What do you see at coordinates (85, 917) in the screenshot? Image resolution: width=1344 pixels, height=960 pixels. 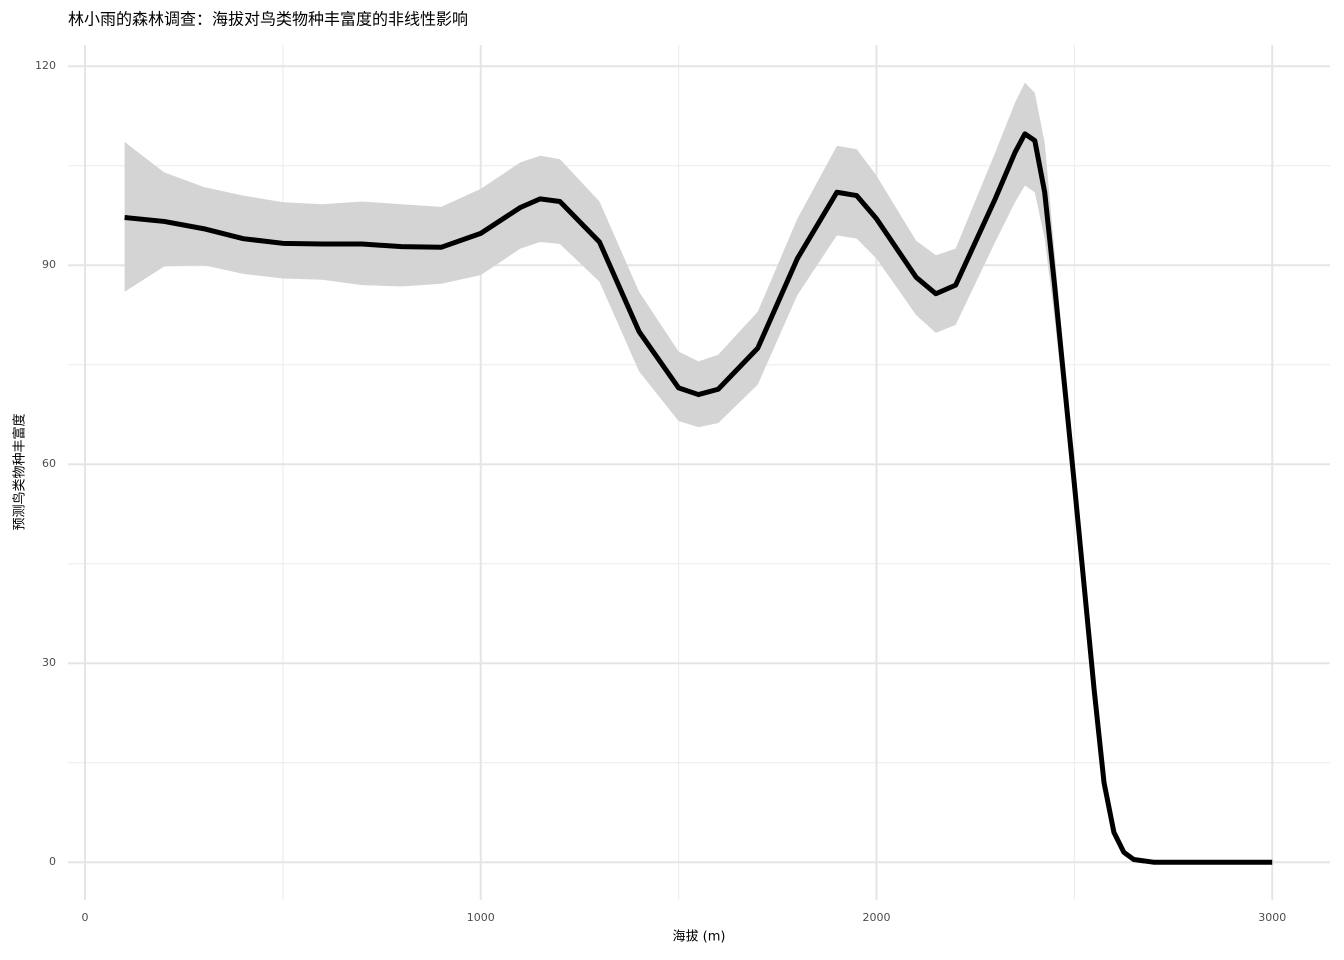 I see `x-tick-label: 0` at bounding box center [85, 917].